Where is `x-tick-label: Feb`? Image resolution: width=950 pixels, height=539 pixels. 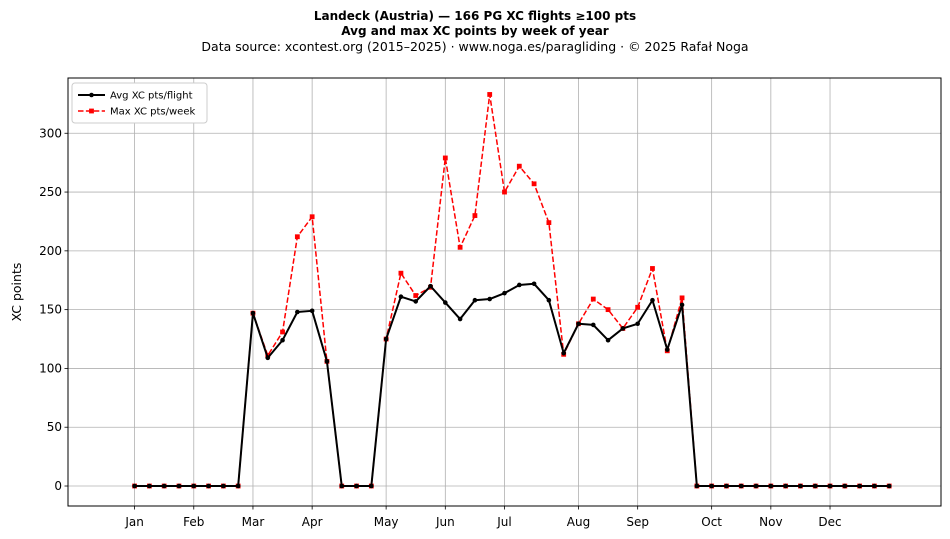 x-tick-label: Feb is located at coordinates (193, 522).